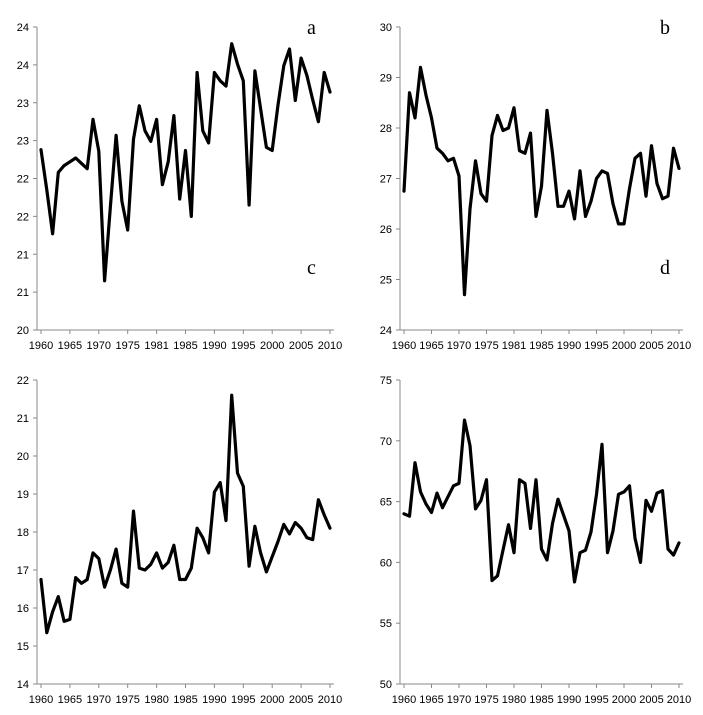 Image resolution: width=703 pixels, height=715 pixels. I want to click on y-tick-label: 60, so click(386, 563).